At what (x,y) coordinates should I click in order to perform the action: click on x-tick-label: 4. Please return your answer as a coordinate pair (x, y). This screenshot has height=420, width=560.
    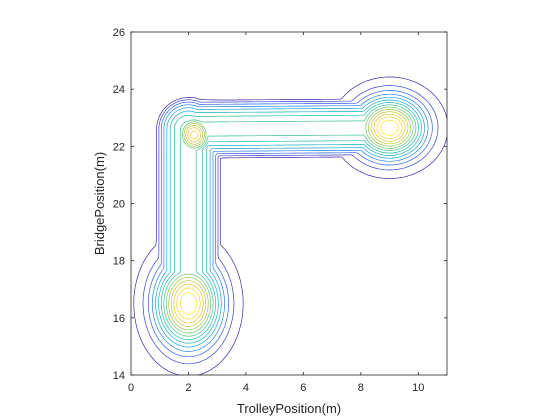
    Looking at the image, I should click on (246, 388).